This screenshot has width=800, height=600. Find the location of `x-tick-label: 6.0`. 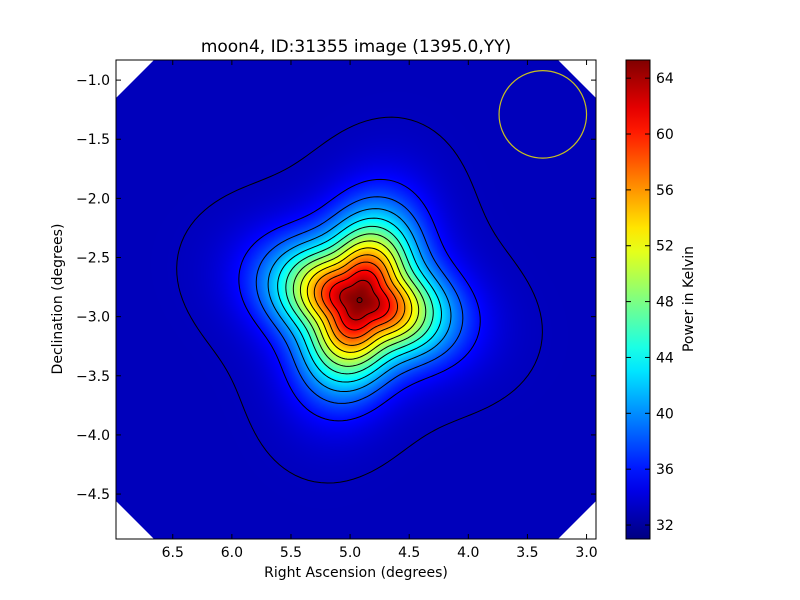

x-tick-label: 6.0 is located at coordinates (232, 553).